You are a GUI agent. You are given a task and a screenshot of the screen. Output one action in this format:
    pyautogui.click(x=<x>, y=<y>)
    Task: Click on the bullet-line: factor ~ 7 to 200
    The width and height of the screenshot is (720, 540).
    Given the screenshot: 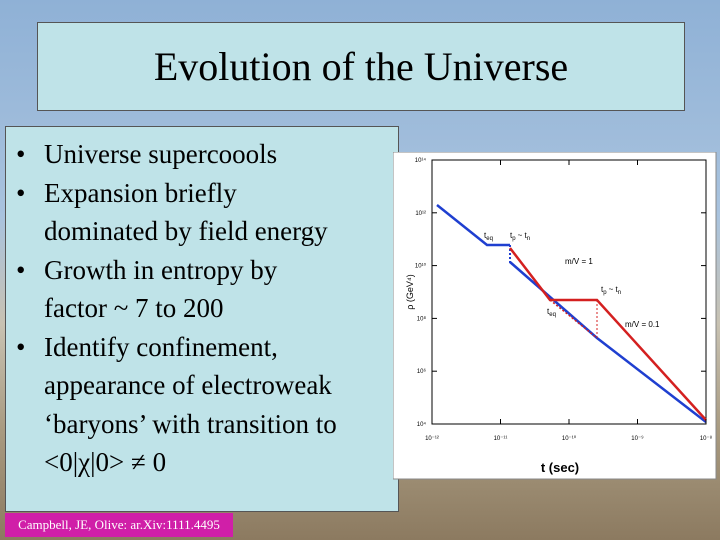 What is the action you would take?
    pyautogui.click(x=134, y=308)
    